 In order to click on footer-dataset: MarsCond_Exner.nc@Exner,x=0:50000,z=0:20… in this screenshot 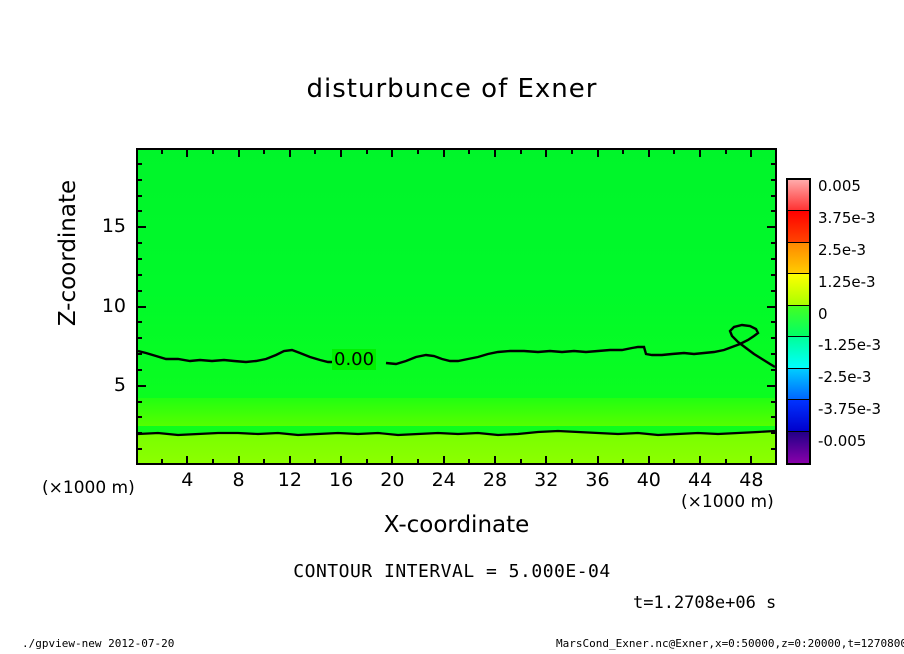, I will do `click(730, 643)`.